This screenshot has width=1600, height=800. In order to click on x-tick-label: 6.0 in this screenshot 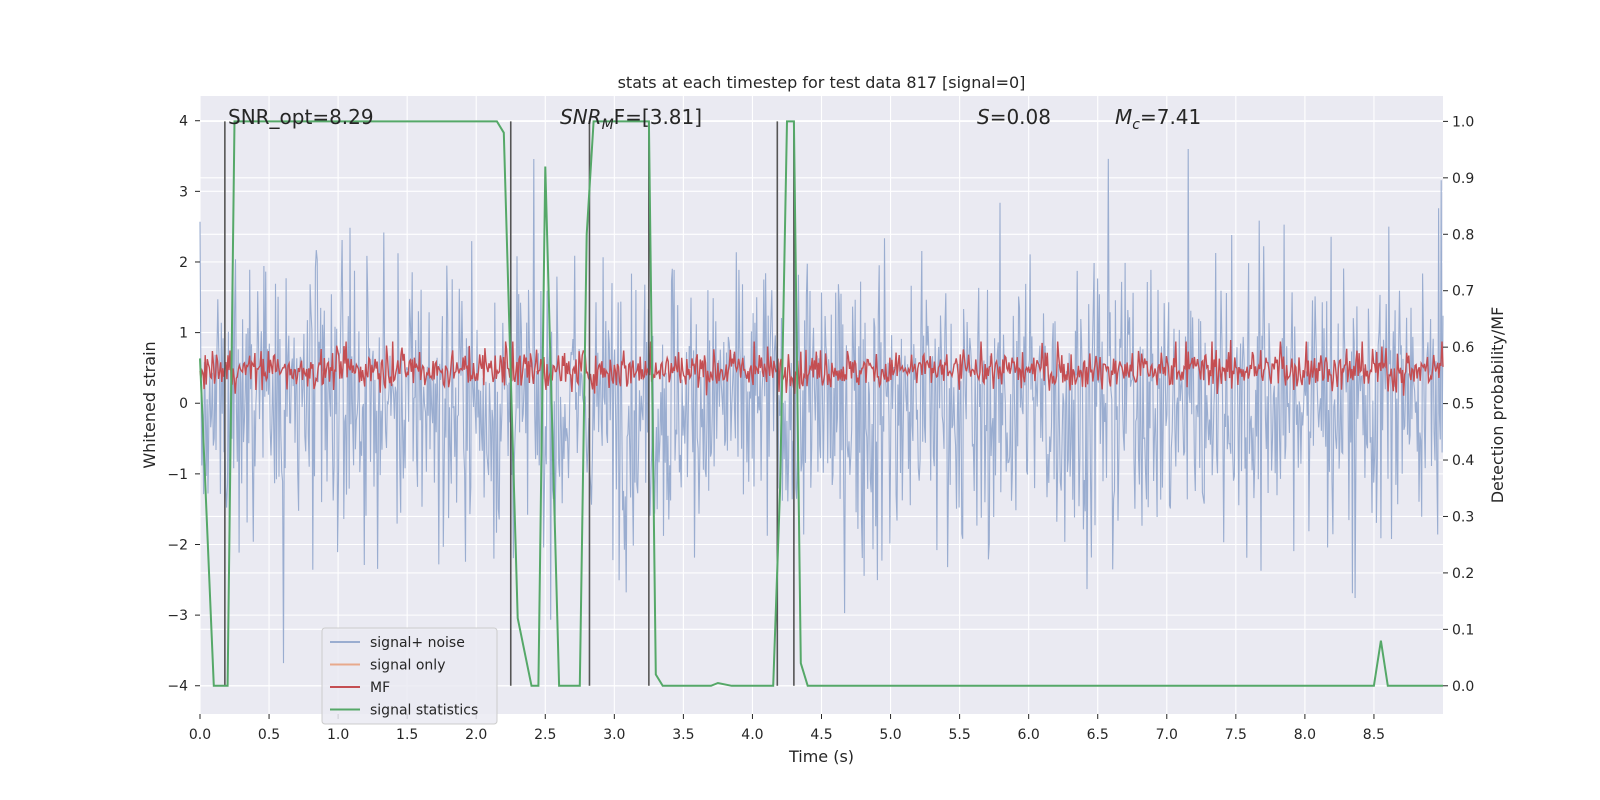, I will do `click(1029, 735)`.